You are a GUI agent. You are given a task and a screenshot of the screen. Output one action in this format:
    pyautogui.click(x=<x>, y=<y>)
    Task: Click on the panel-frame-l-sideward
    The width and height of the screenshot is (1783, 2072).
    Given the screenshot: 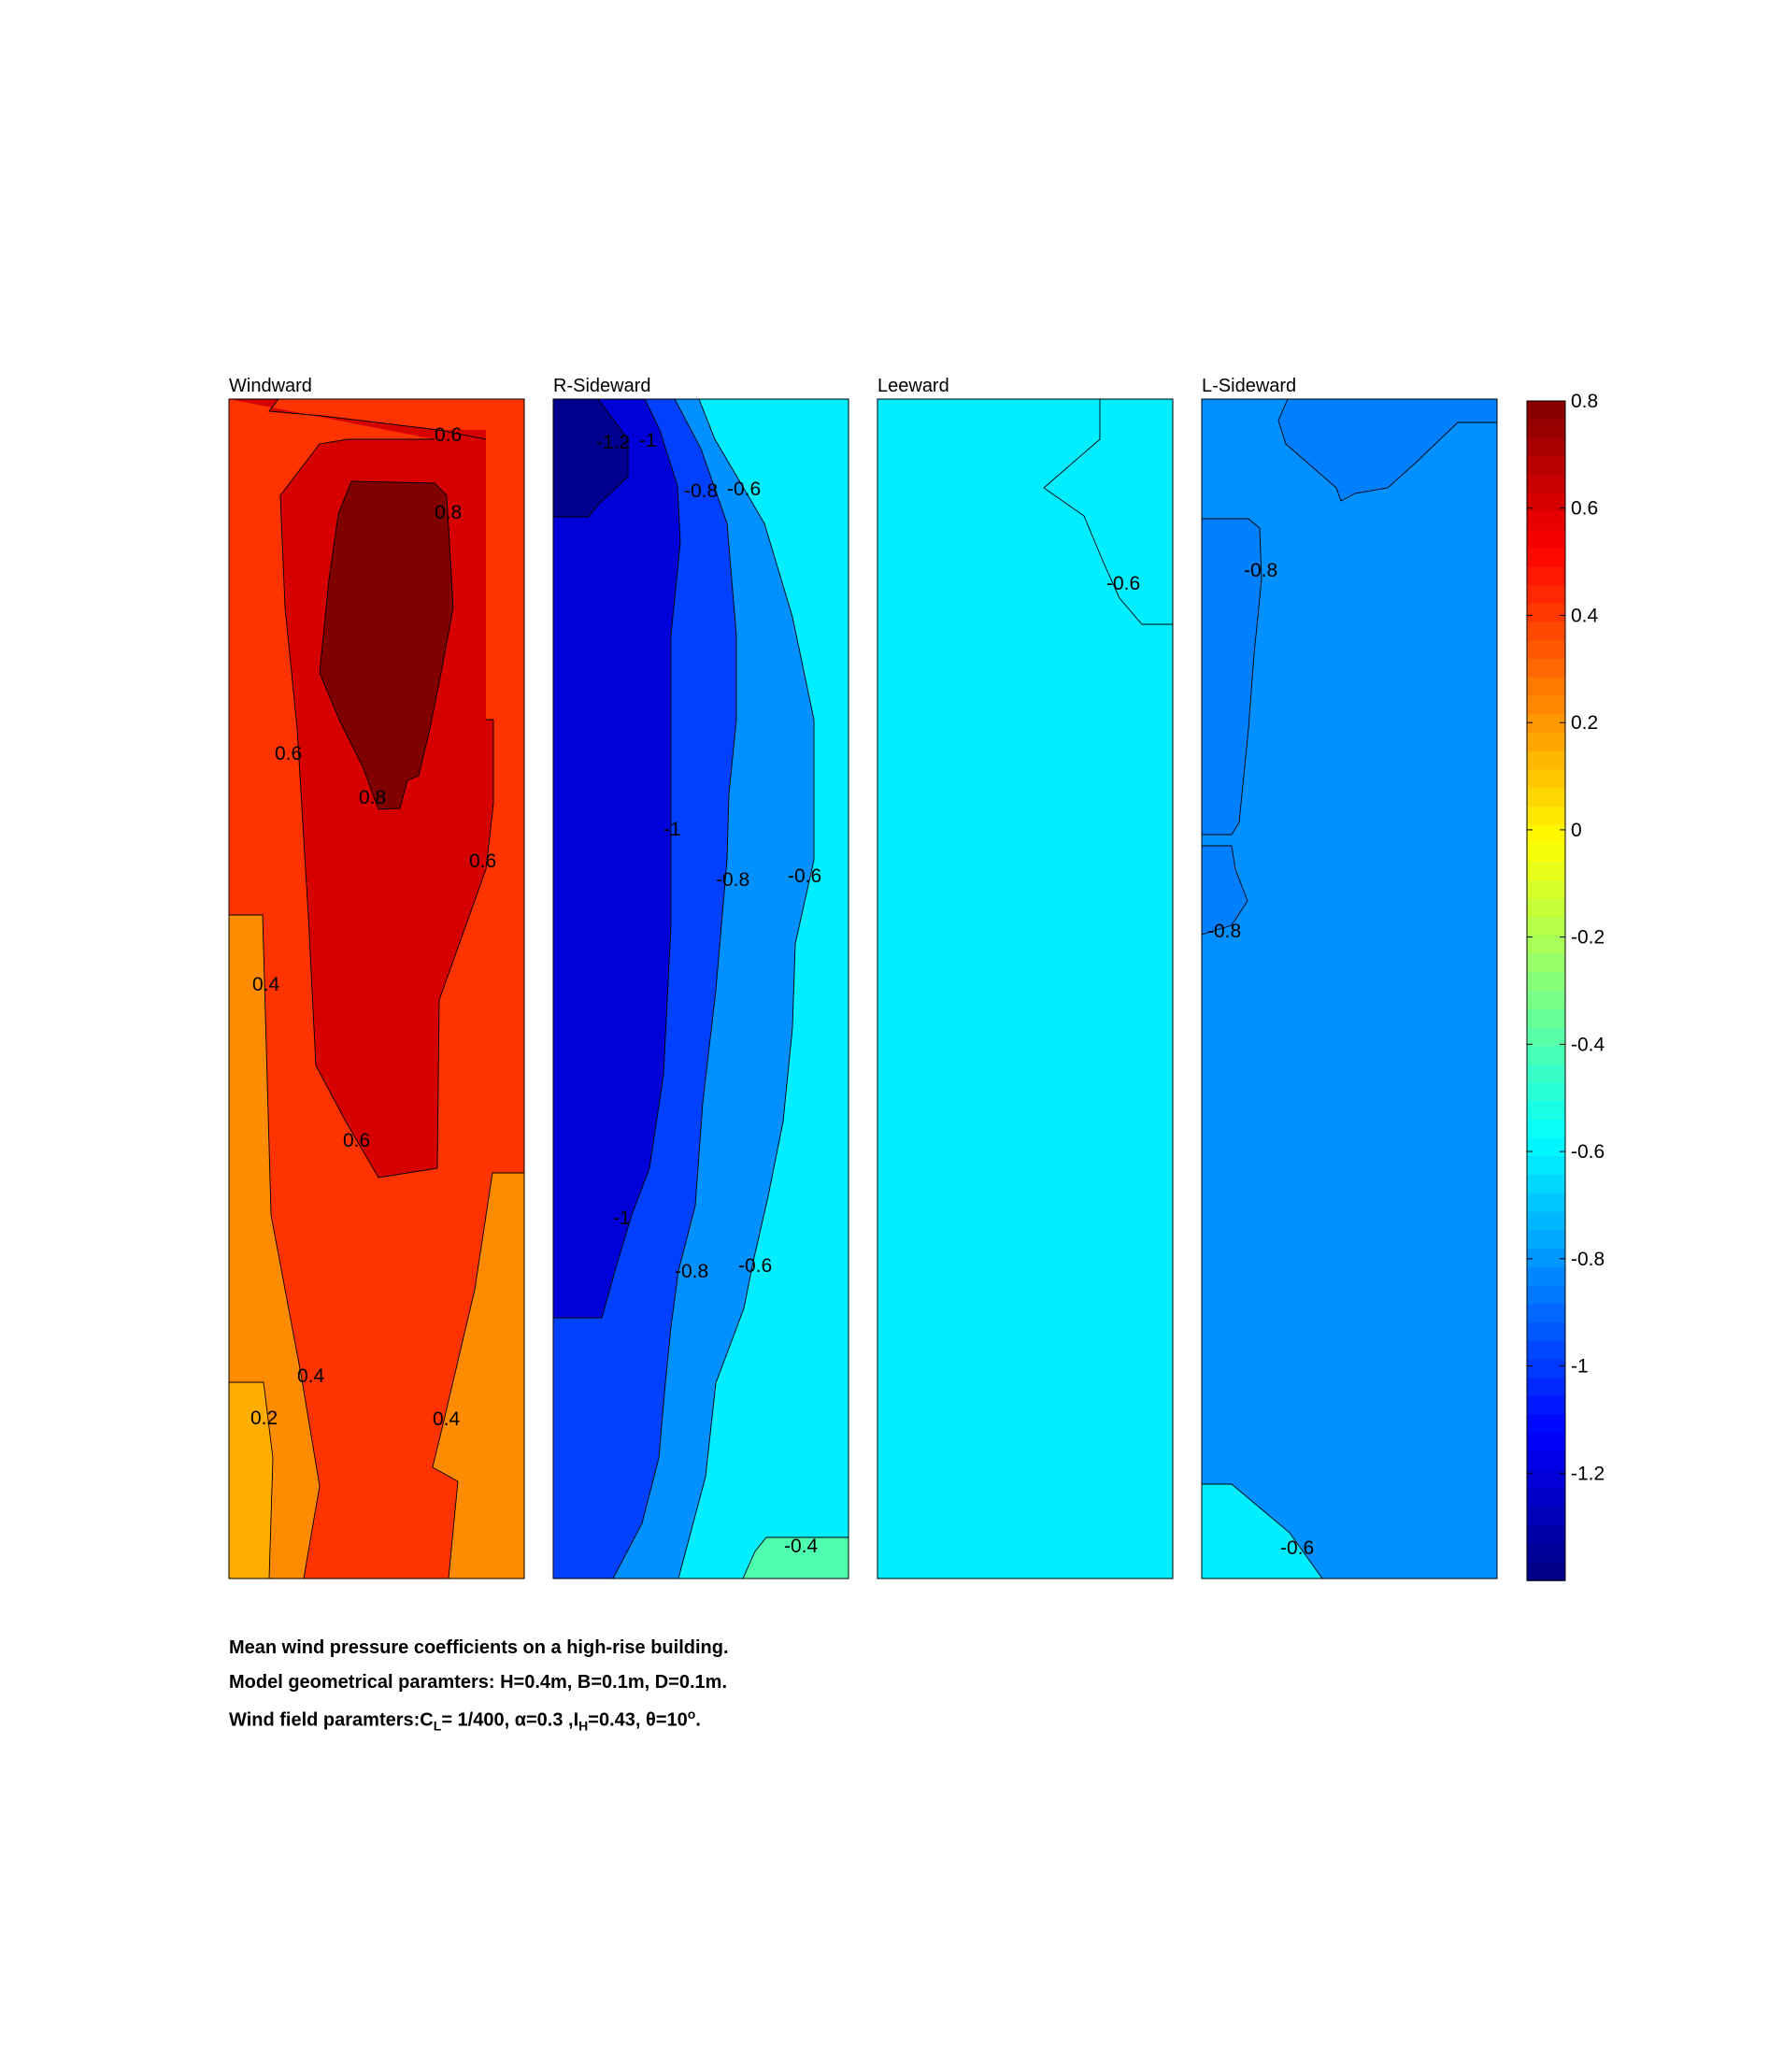 What is the action you would take?
    pyautogui.click(x=1349, y=988)
    